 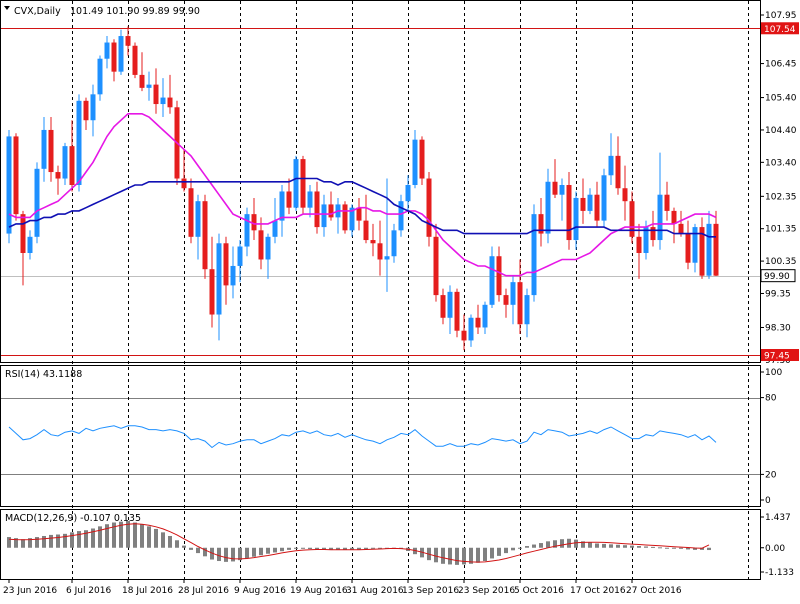 I want to click on ma-slow-line, so click(x=362, y=207).